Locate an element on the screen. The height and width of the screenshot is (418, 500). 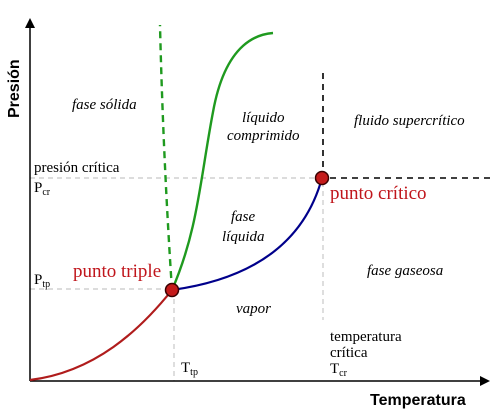
vapor-label: vapor is located at coordinates (253, 309).